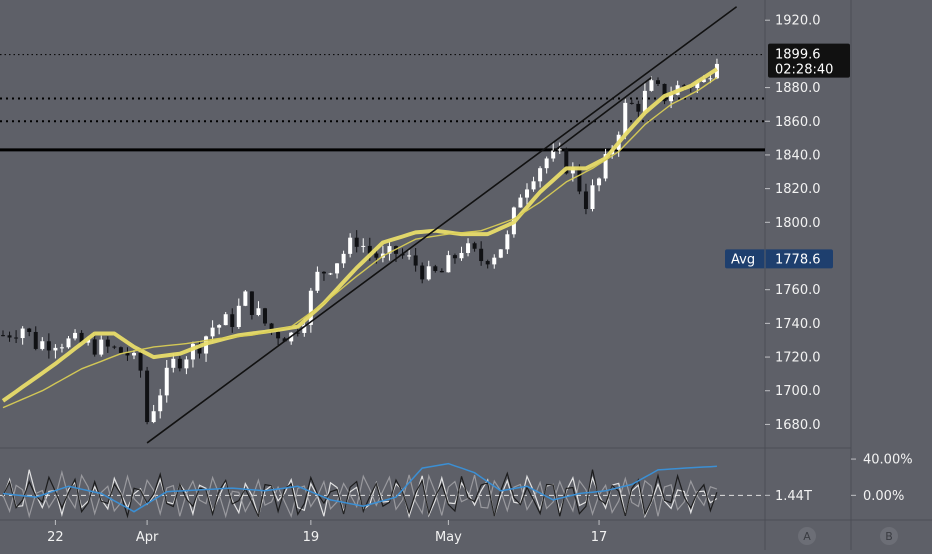  Describe the element at coordinates (147, 537) in the screenshot. I see `time-tick-label: Apr` at that location.